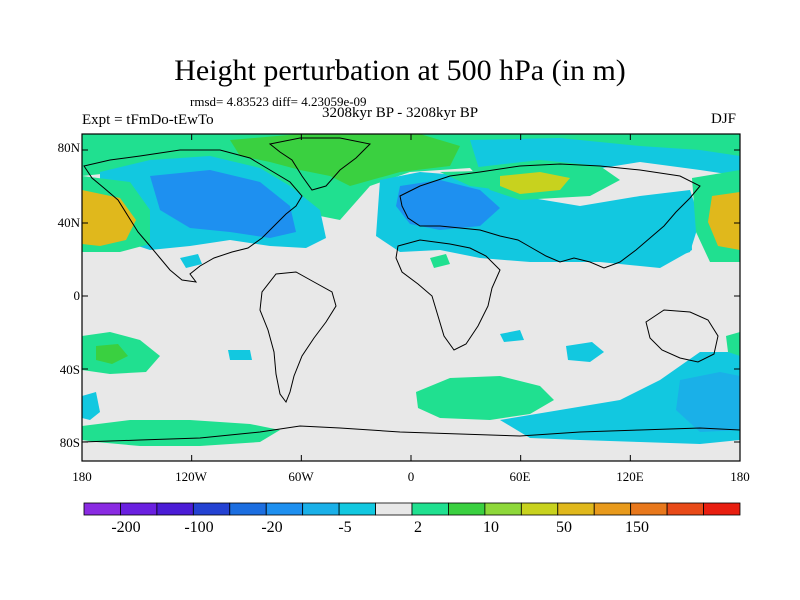 The height and width of the screenshot is (600, 800). I want to click on south-pacific-cyan, so click(91, 406).